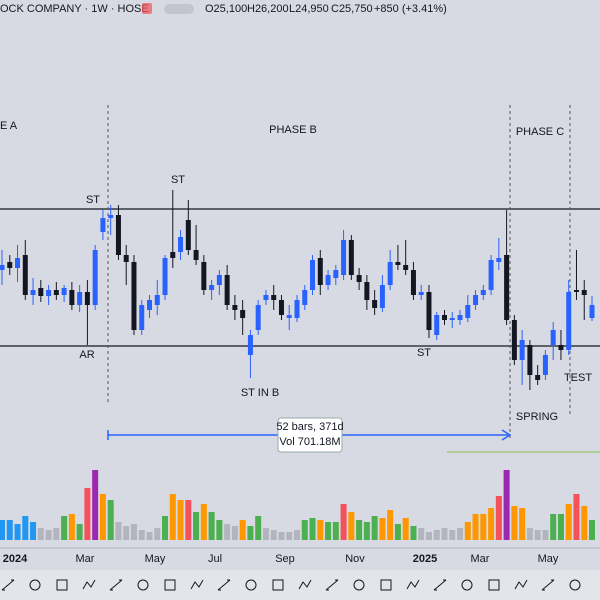 This screenshot has width=600, height=600. What do you see at coordinates (309, 427) in the screenshot?
I see `measure-label: 52 bars, 371d` at bounding box center [309, 427].